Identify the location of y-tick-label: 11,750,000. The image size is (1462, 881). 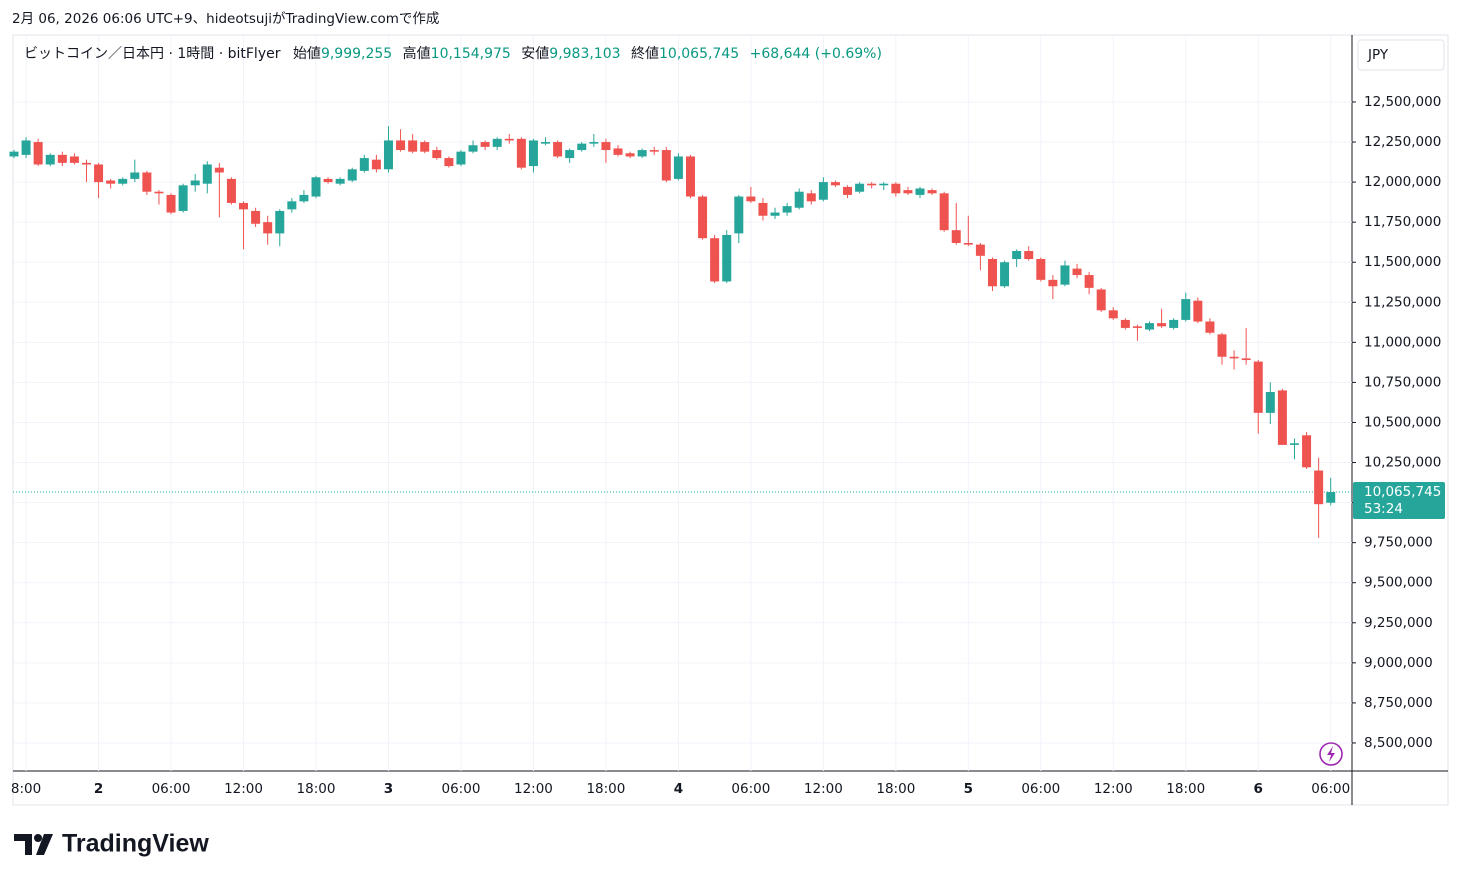
(1402, 222).